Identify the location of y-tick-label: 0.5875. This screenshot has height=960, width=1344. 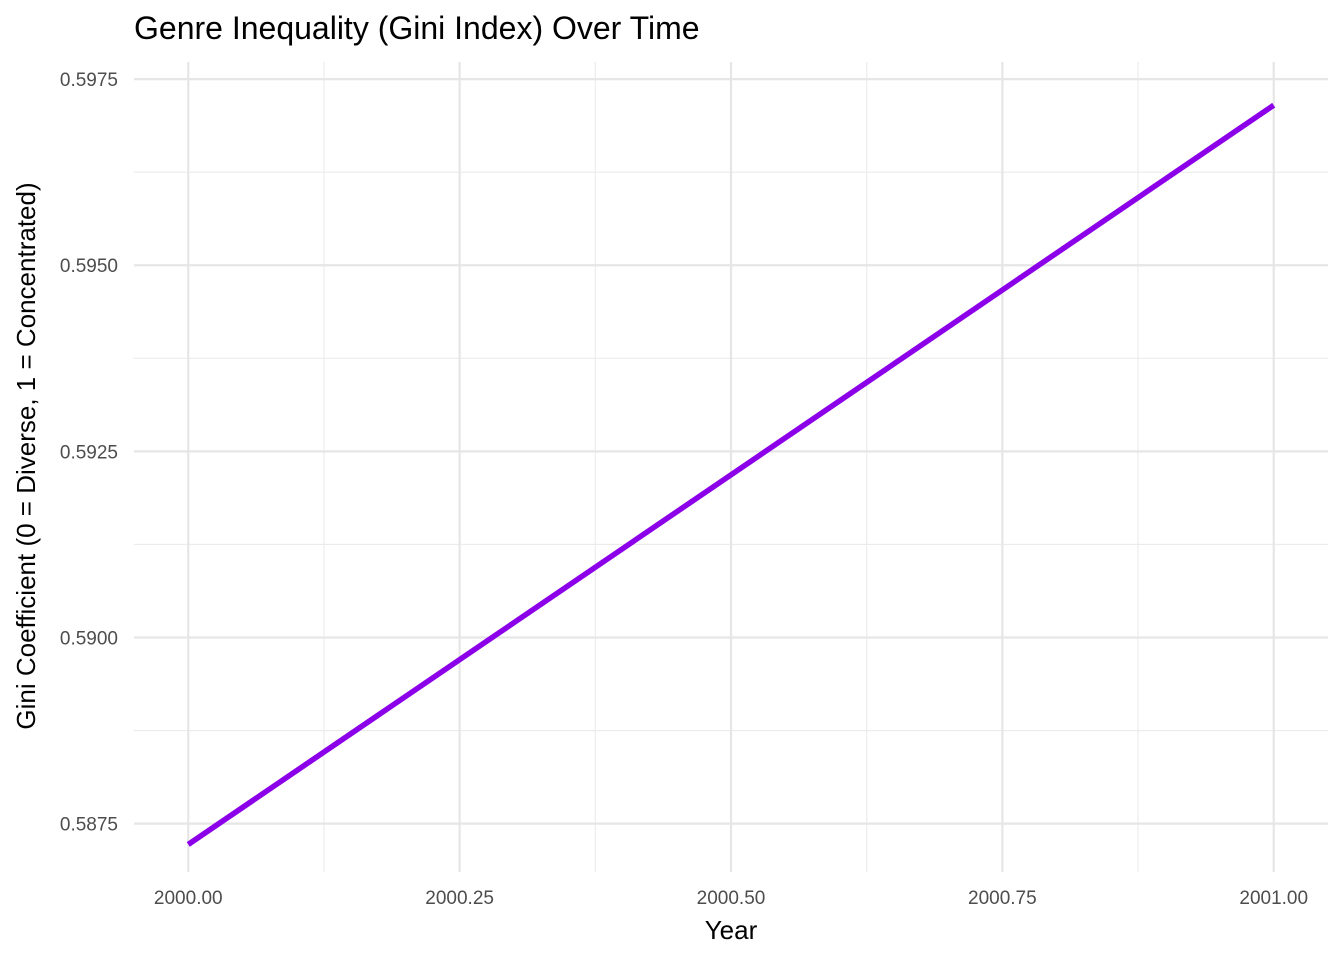
(89, 825).